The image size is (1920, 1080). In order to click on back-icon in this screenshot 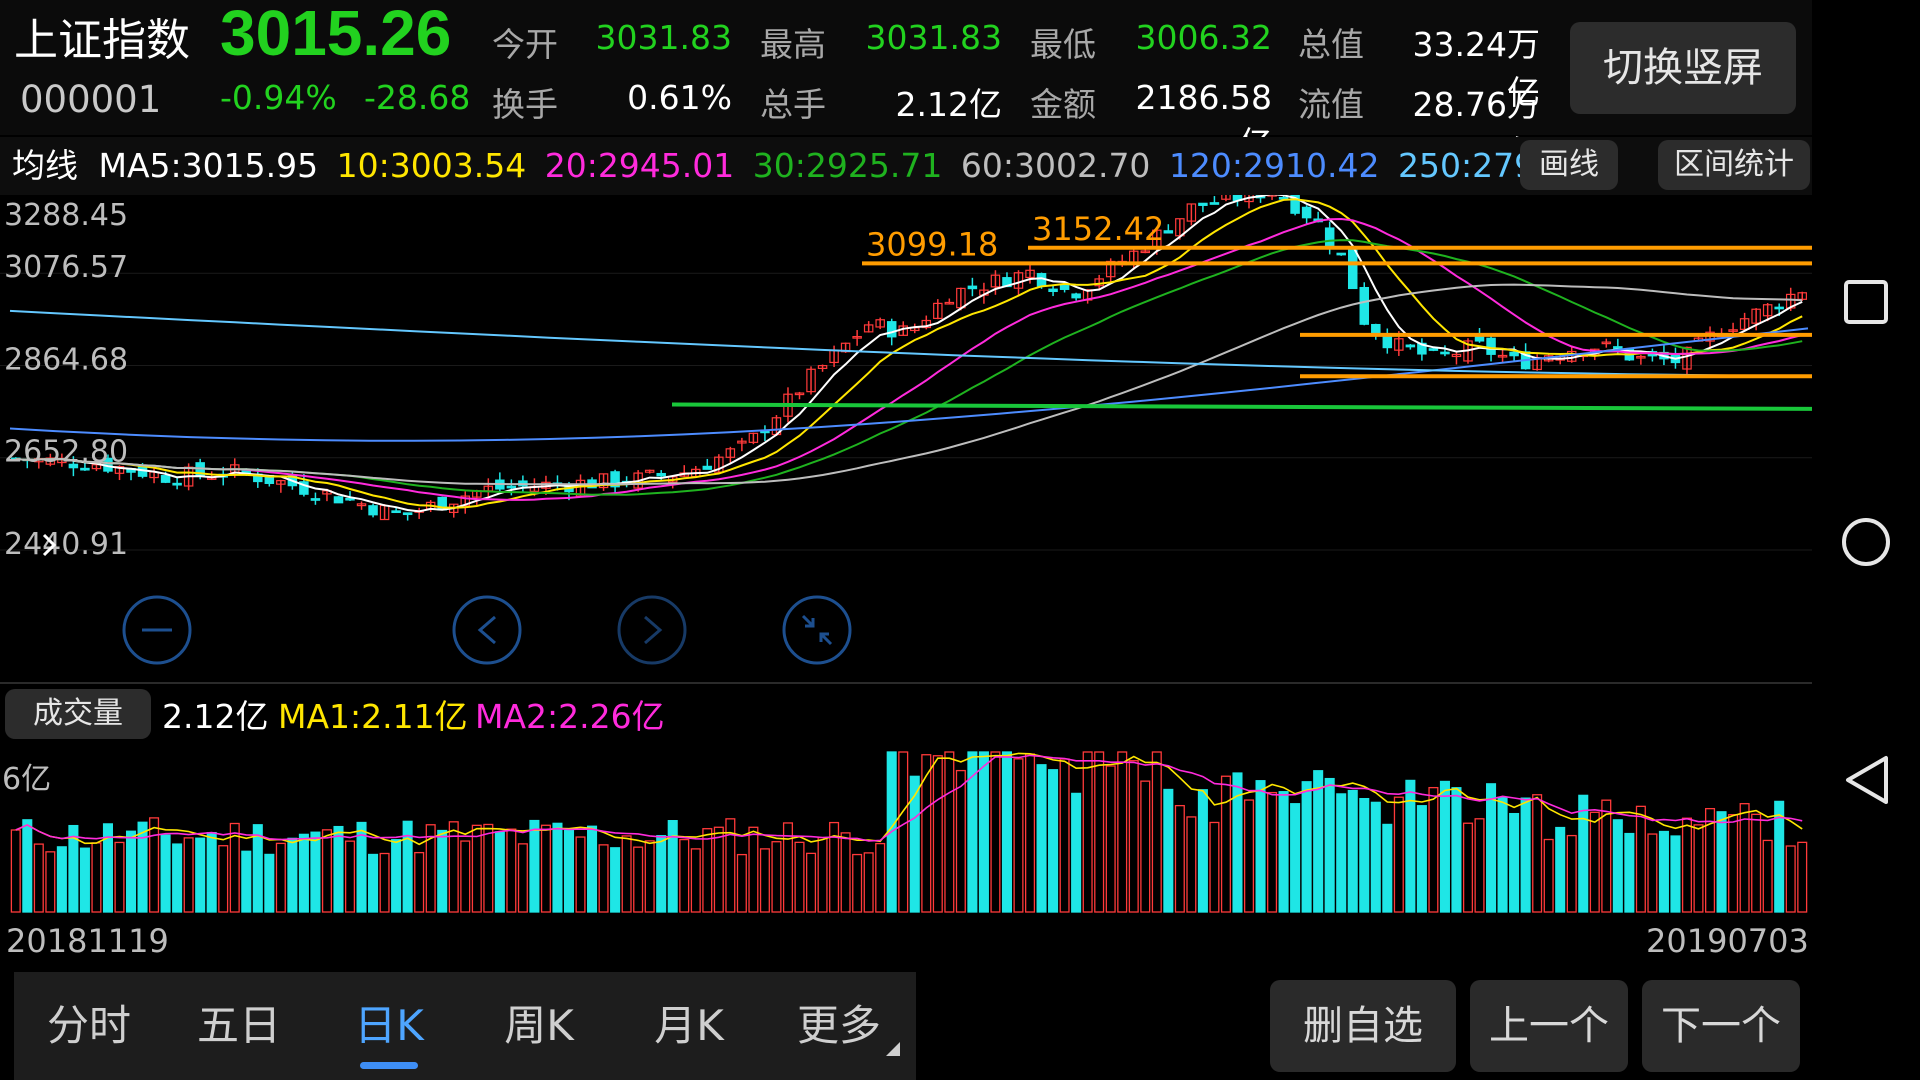, I will do `click(1867, 780)`.